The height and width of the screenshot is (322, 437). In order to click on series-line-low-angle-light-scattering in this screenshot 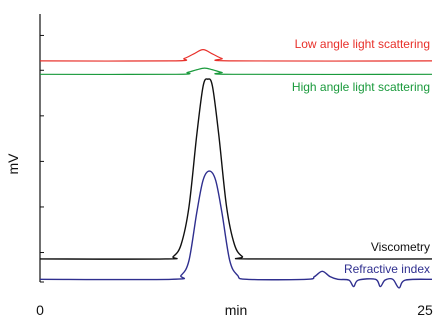, I will do `click(236, 55)`.